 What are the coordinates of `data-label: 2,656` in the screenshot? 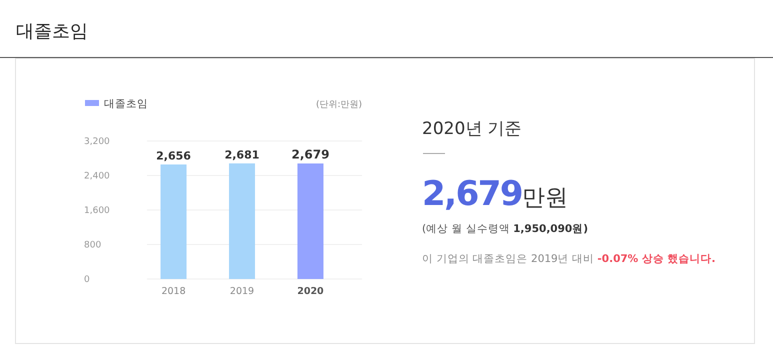 It's located at (174, 155).